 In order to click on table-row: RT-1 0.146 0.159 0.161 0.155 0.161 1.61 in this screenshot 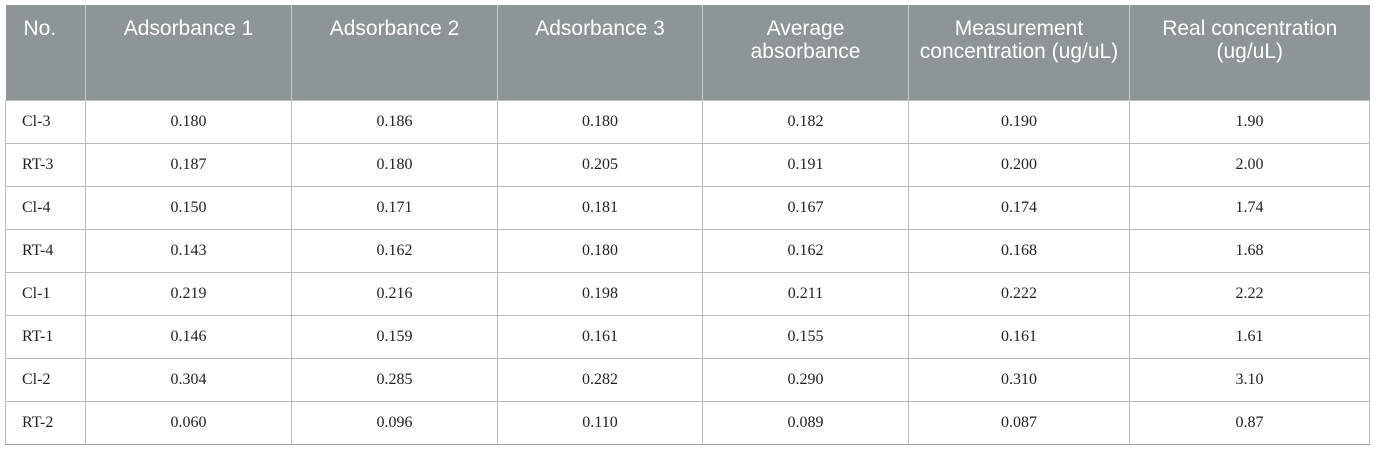, I will do `click(687, 336)`.